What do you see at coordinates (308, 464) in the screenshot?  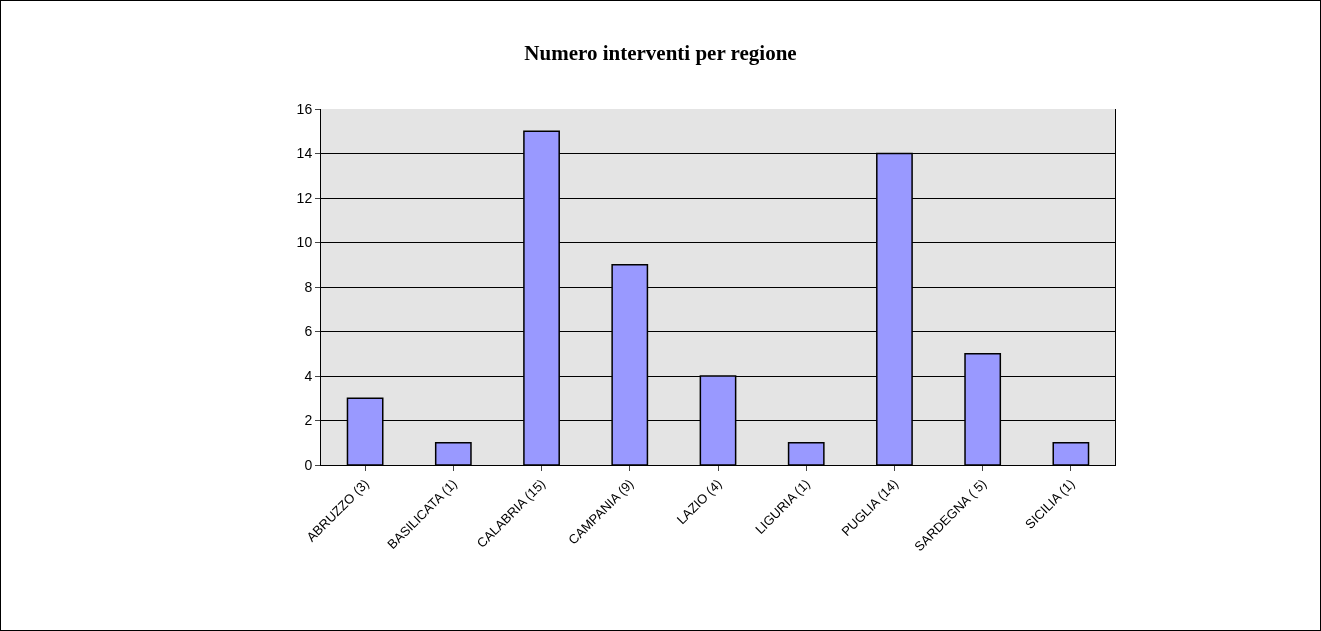 I see `y-tick-label: 0` at bounding box center [308, 464].